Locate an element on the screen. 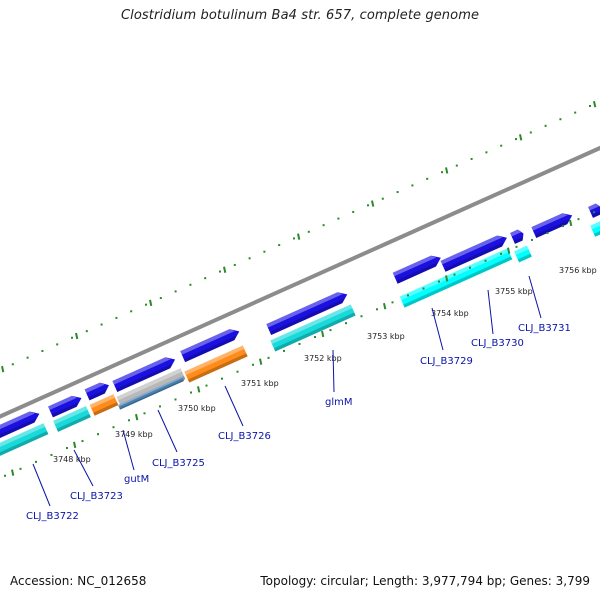 The width and height of the screenshot is (600, 600). gene-arrow-5-body is located at coordinates (210, 346).